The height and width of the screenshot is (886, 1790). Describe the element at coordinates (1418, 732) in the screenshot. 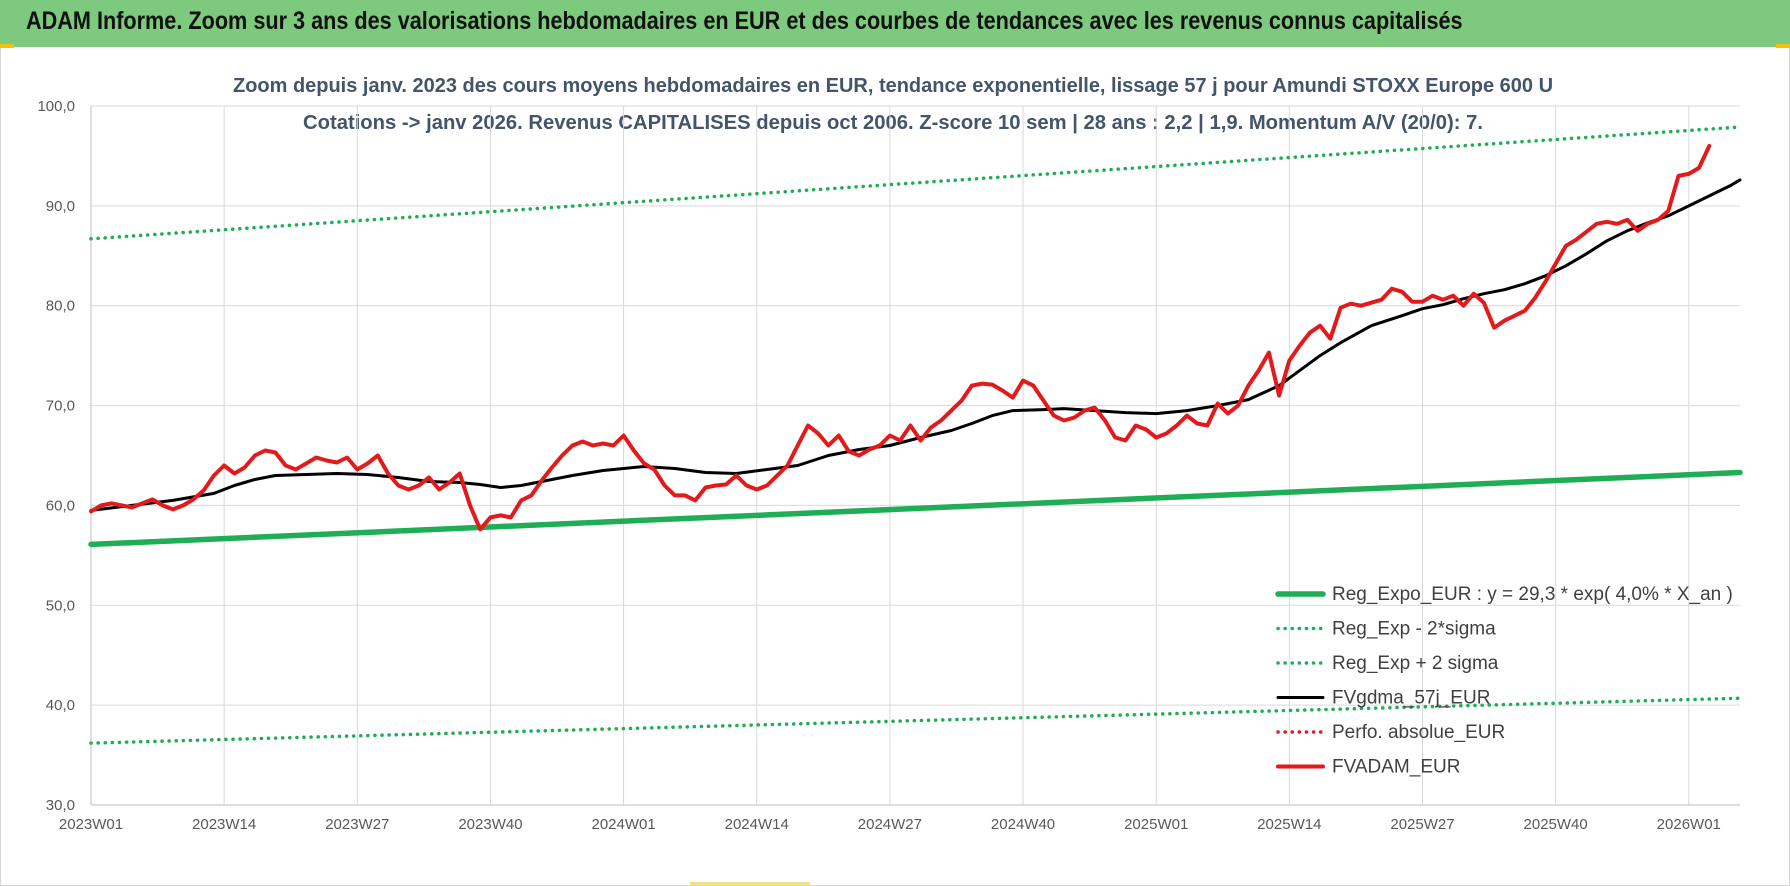

I see `legend-label-4: Perfo. absolue_EUR` at that location.